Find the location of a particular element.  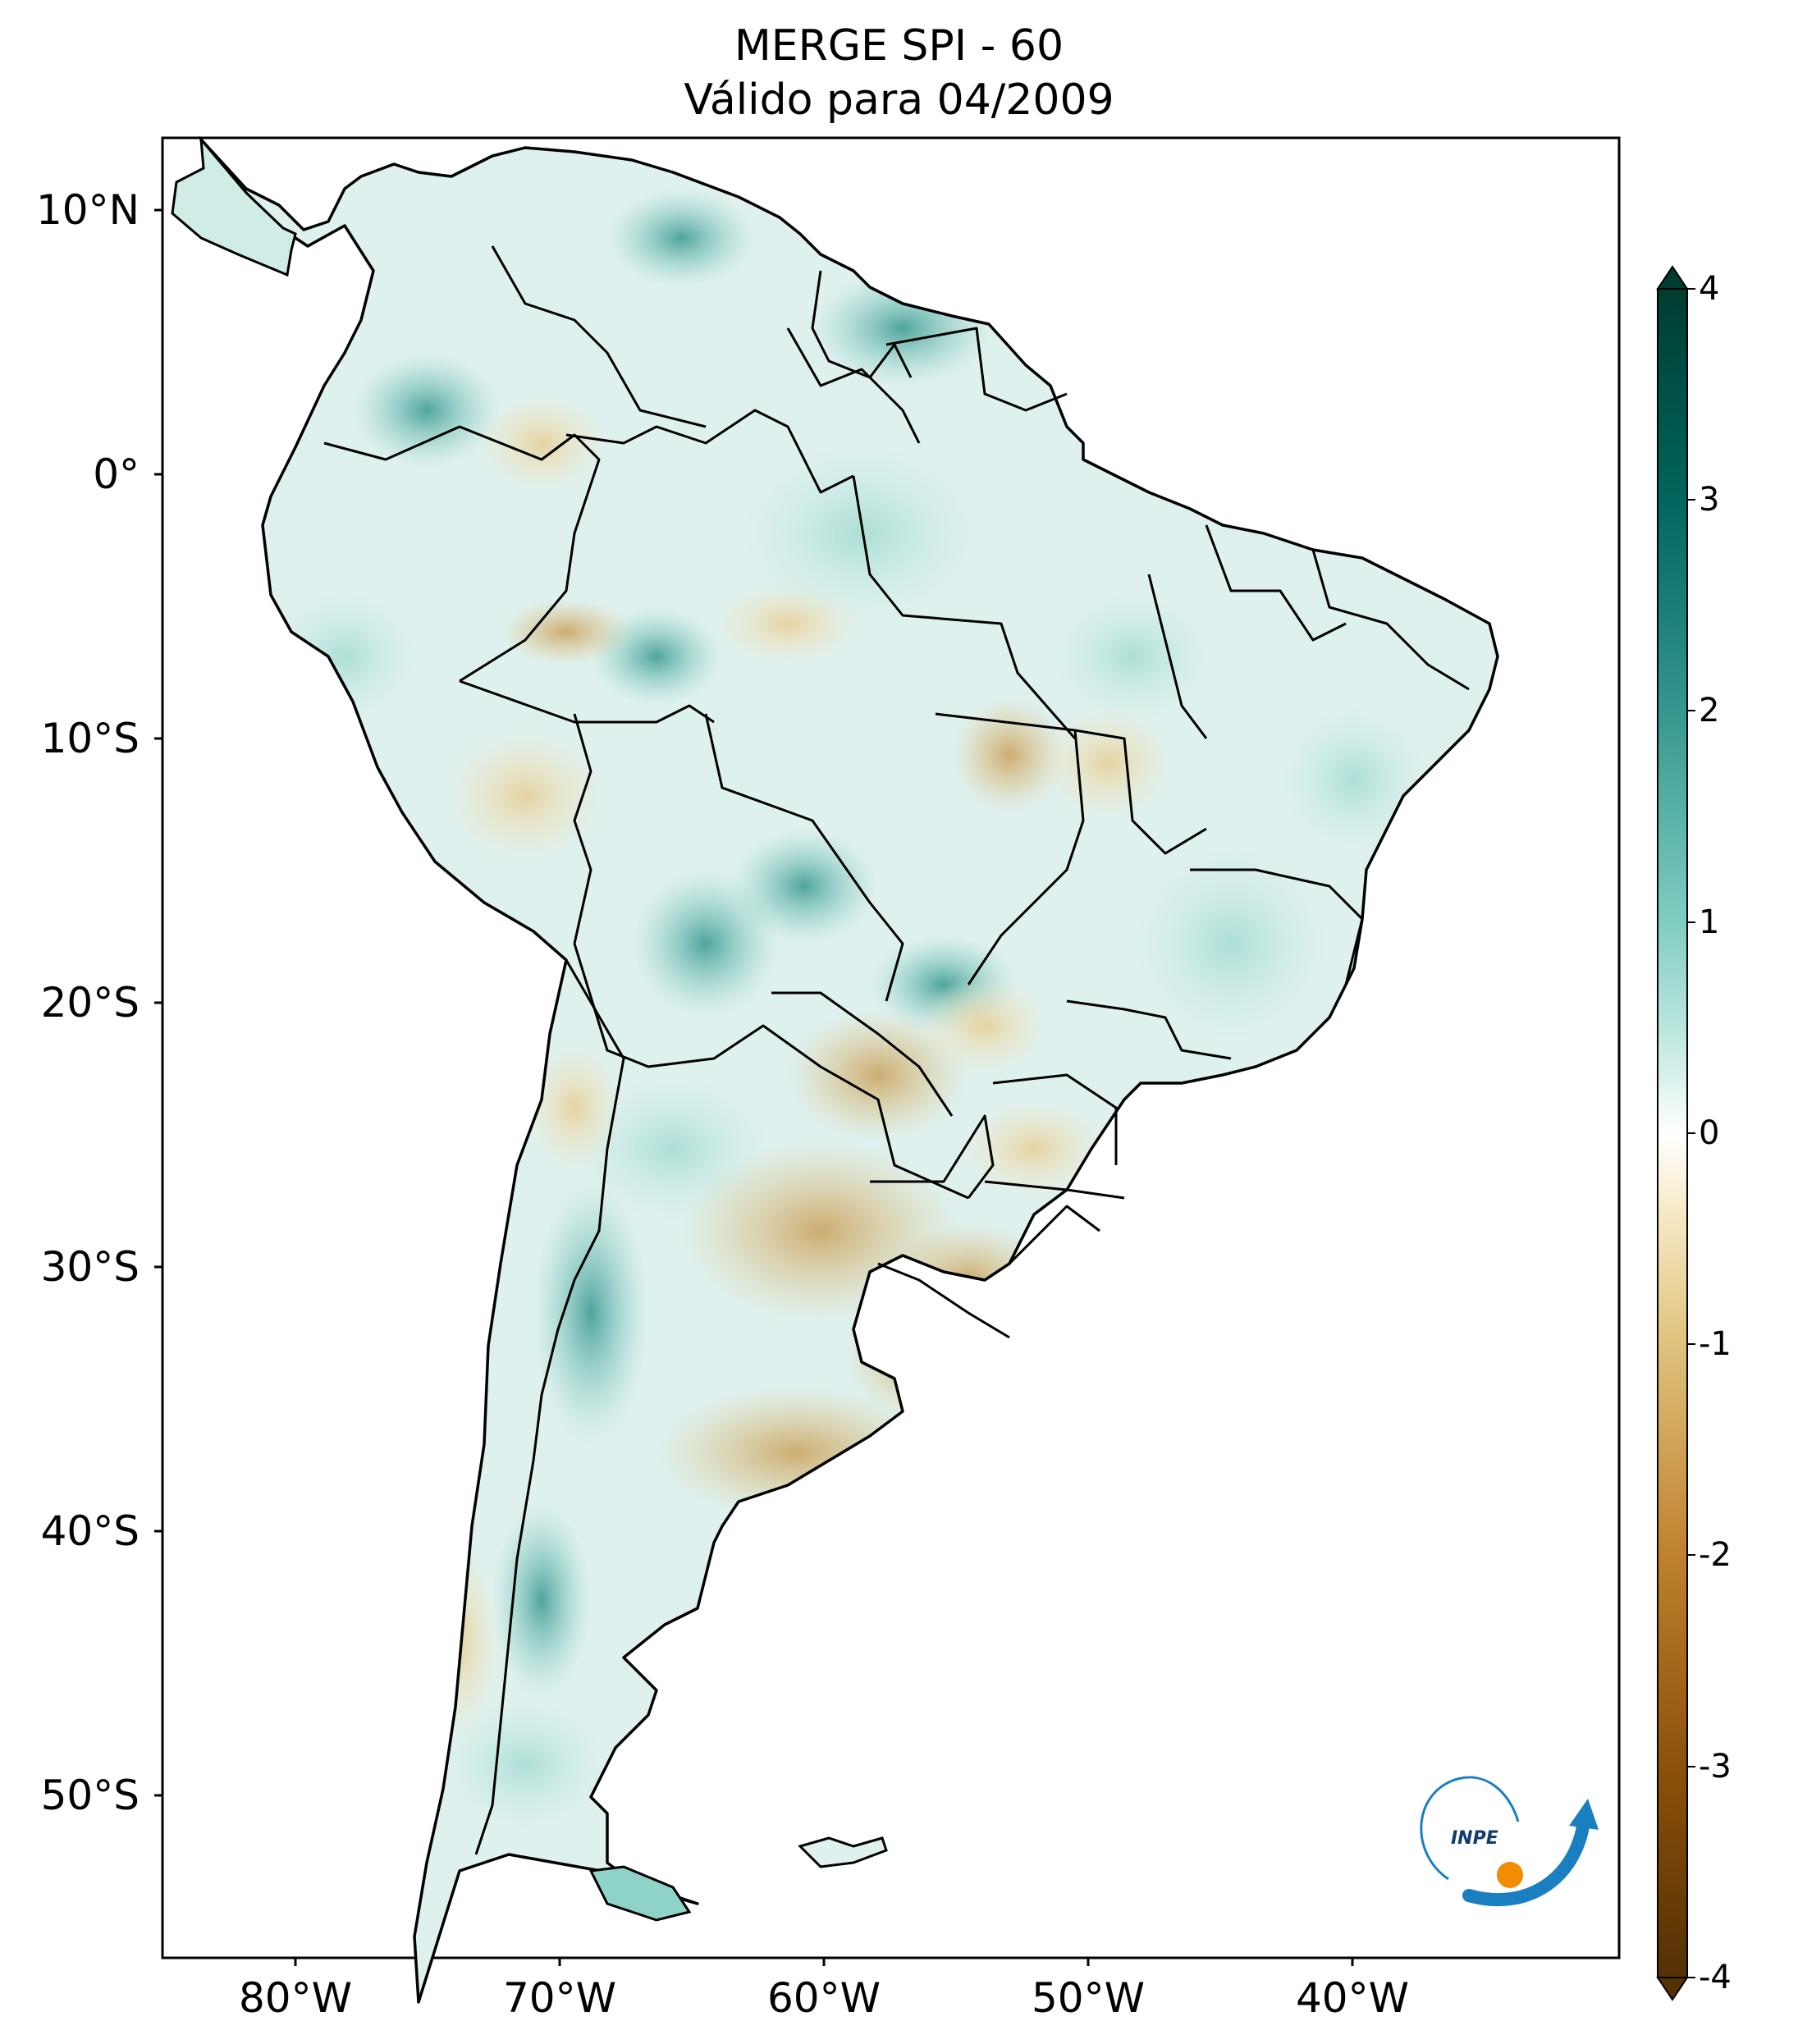

lat-tick-label: 20°S is located at coordinates (90, 1003).